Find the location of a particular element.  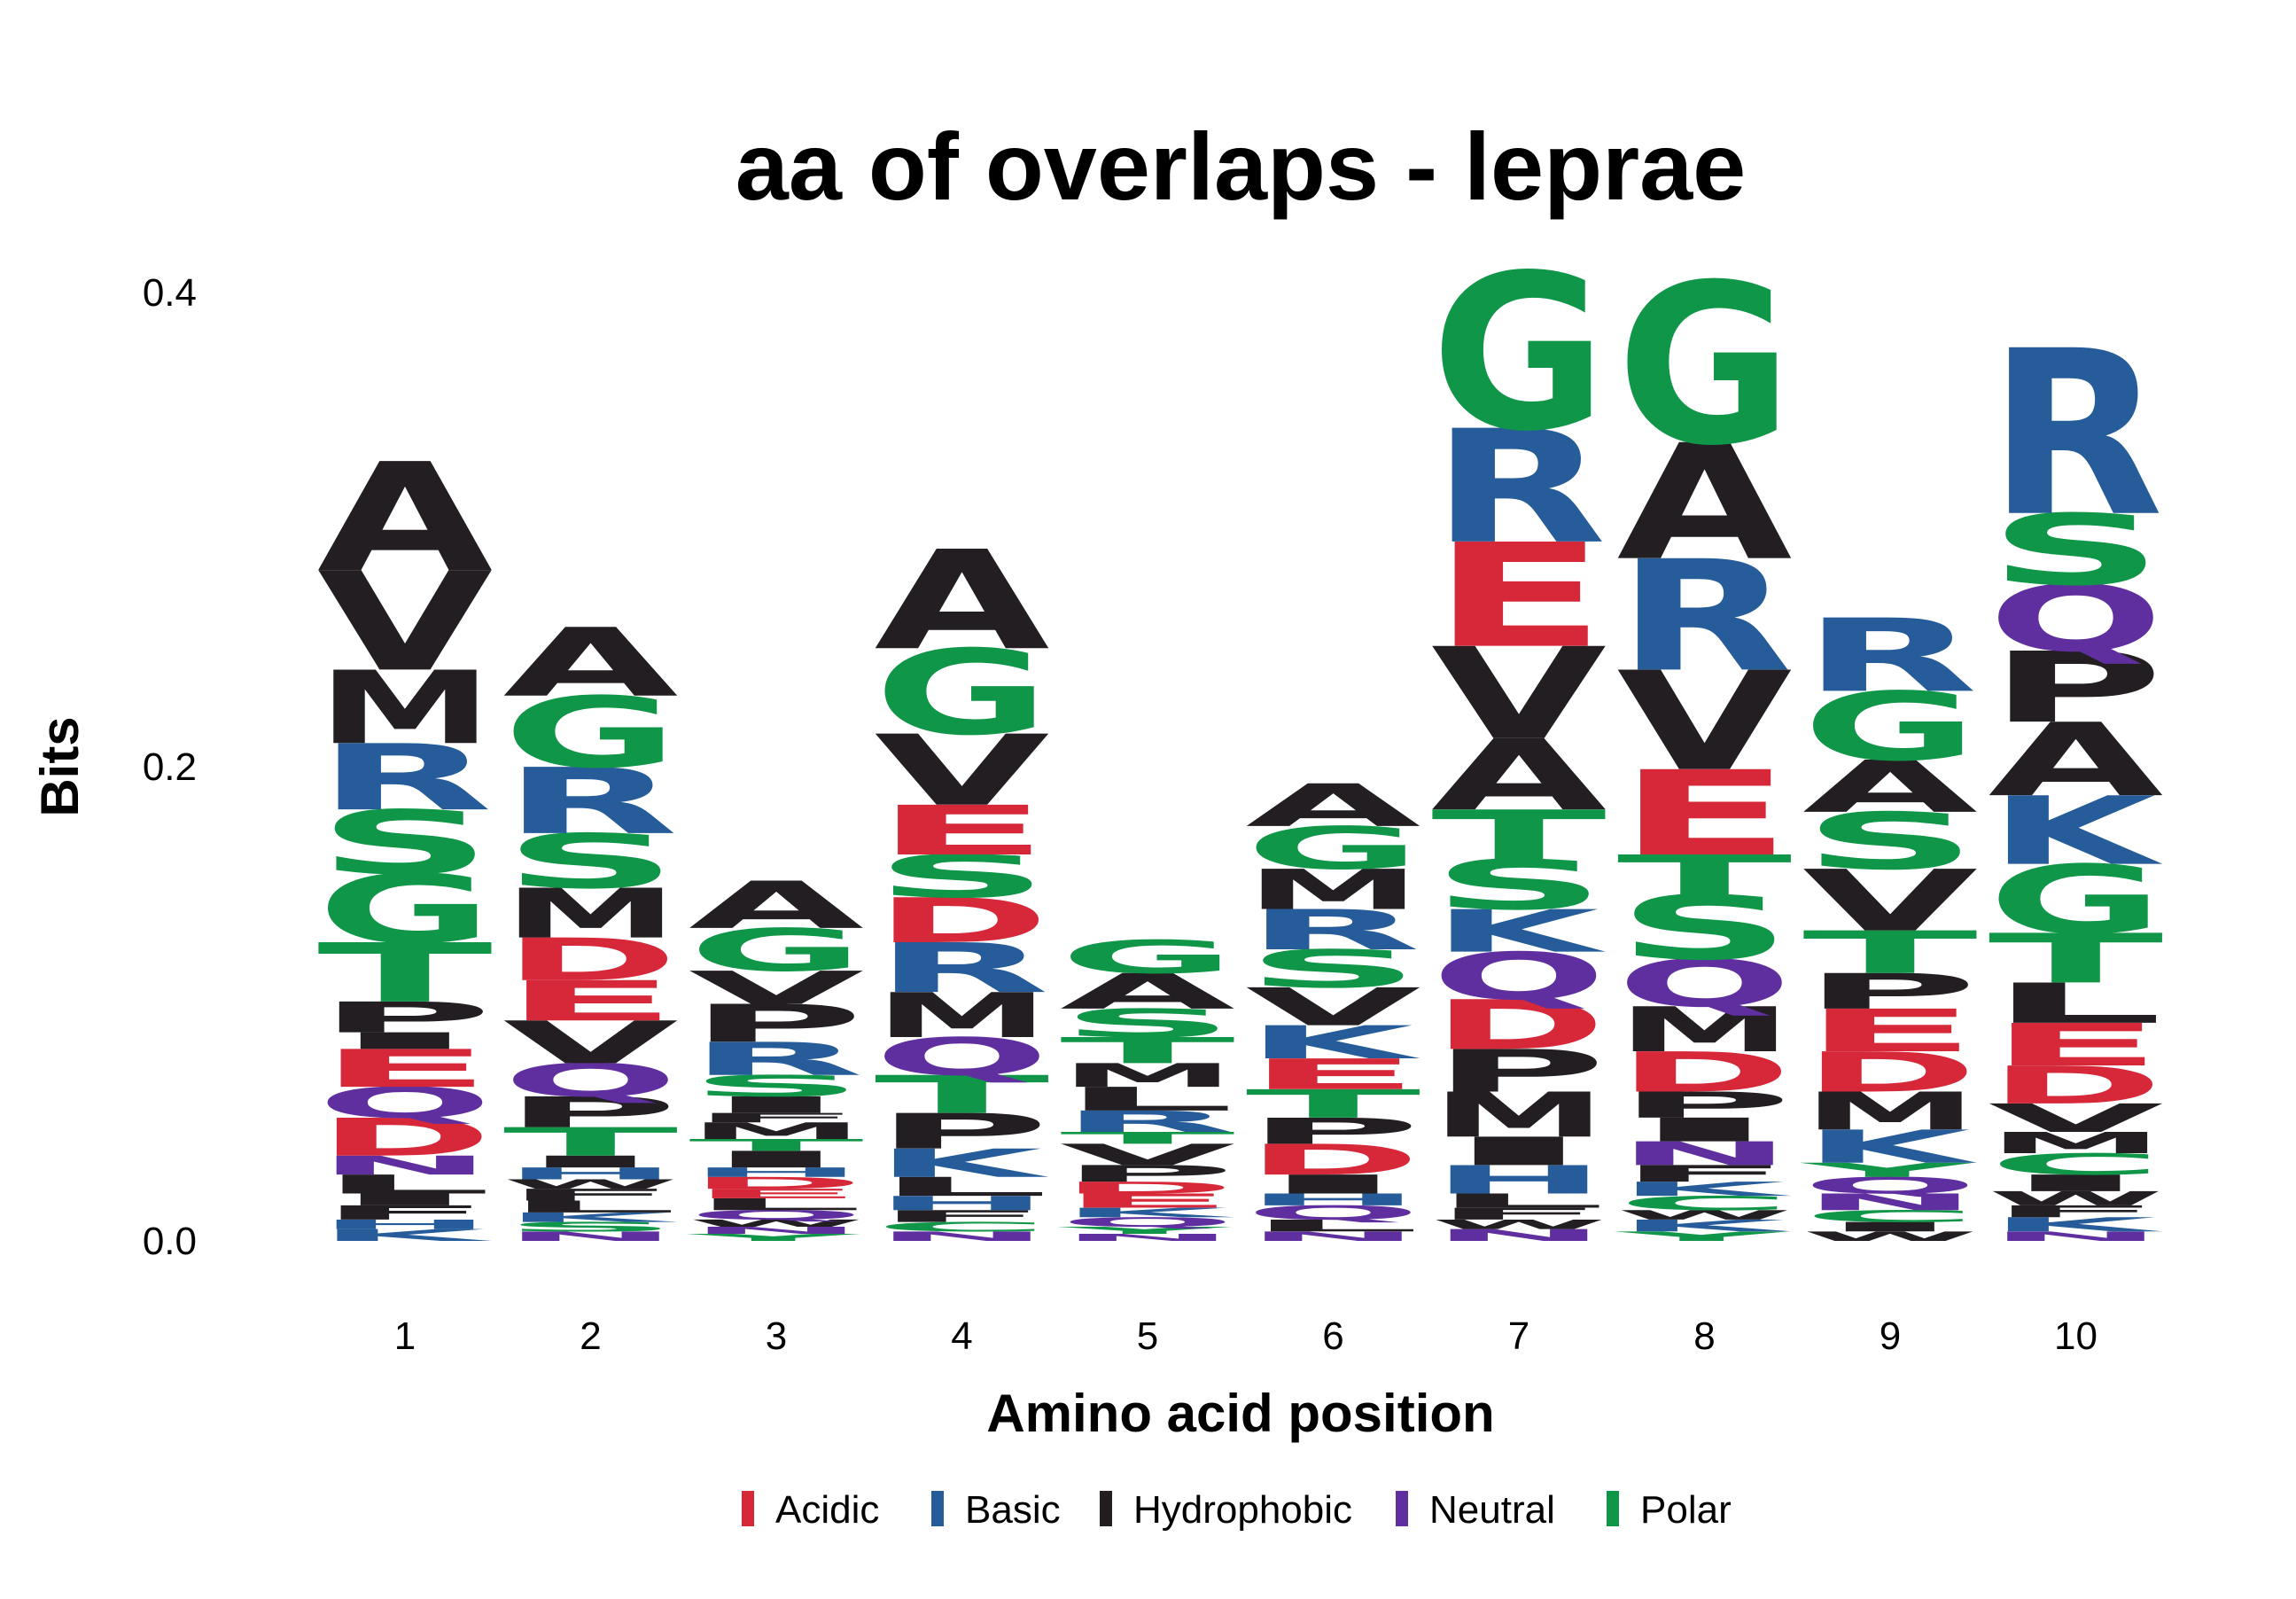

x-tick-label: 10 is located at coordinates (2076, 1336).